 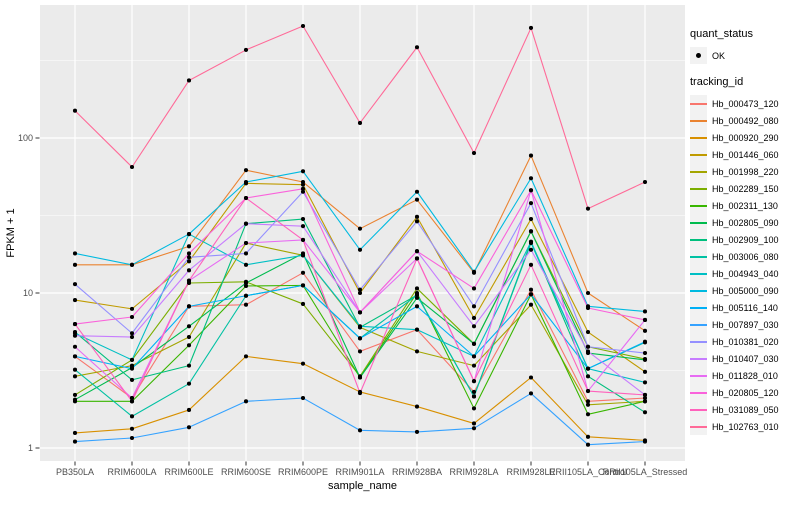 I want to click on y-axis-title: FPKM + 1, so click(x=11, y=232).